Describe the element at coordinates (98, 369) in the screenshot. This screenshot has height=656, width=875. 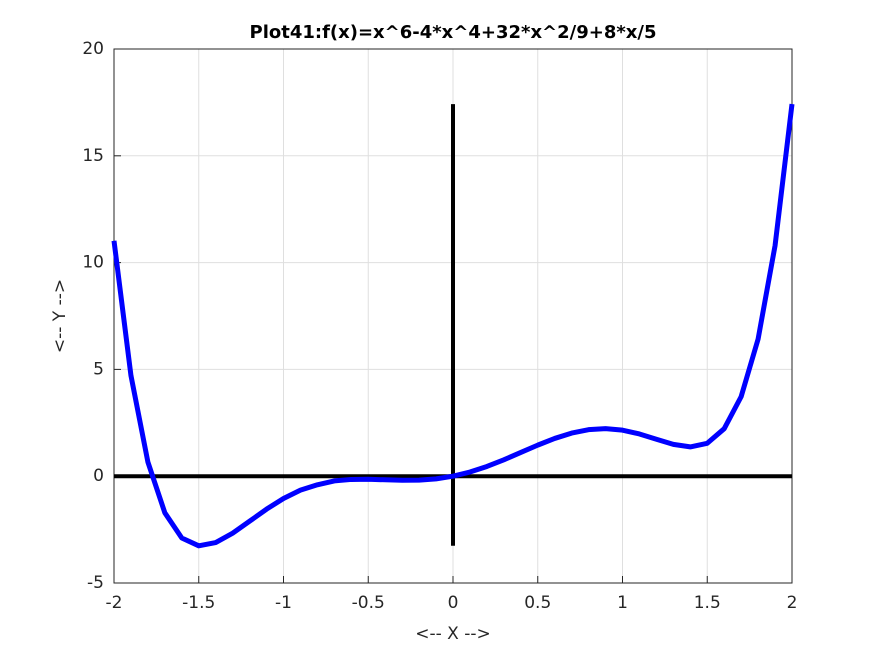
I see `y-tick-label: 5` at that location.